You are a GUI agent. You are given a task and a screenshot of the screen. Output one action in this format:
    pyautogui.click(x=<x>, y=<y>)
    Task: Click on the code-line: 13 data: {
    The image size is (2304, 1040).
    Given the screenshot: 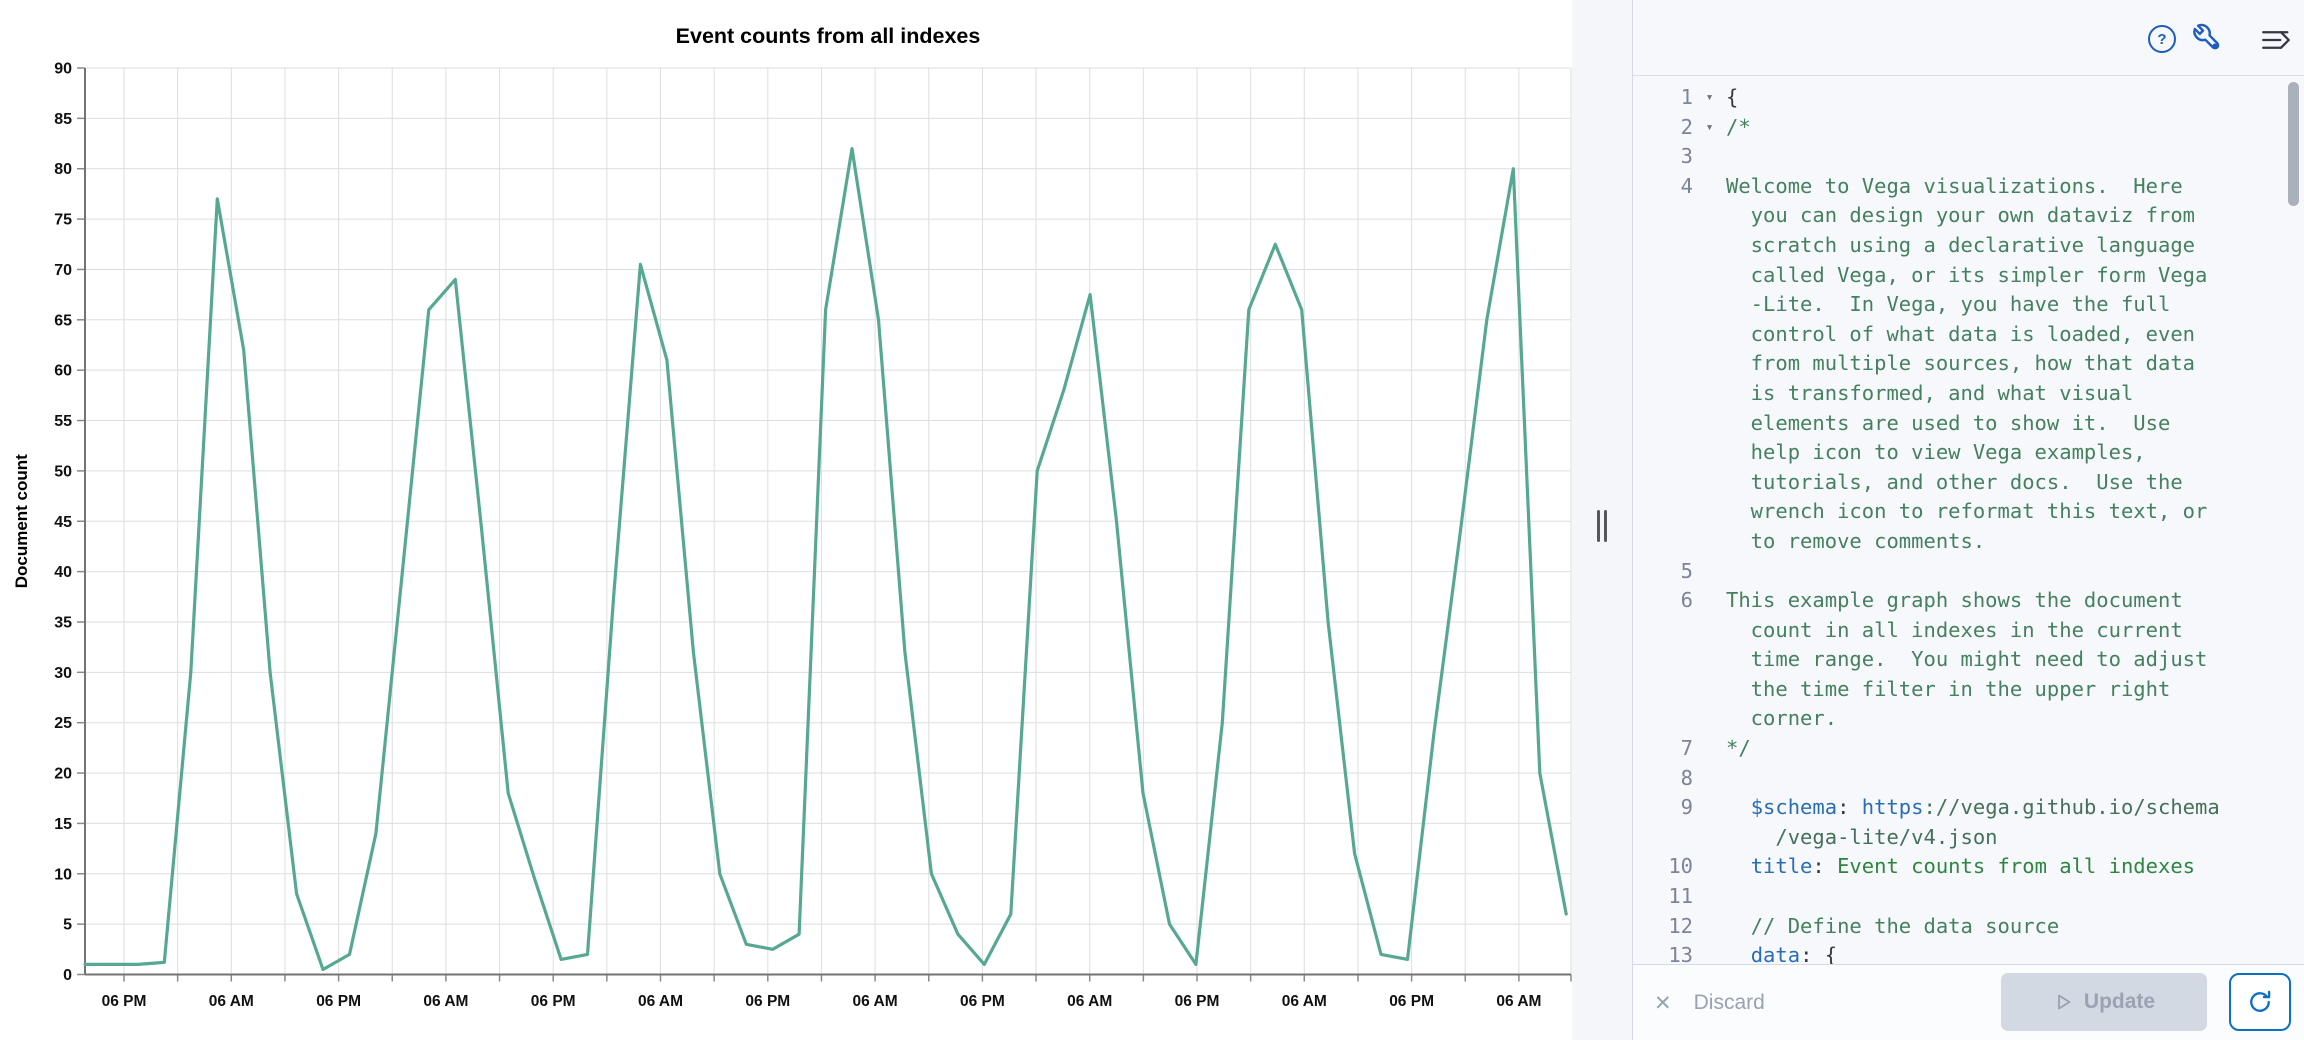 What is the action you would take?
    pyautogui.click(x=1968, y=953)
    